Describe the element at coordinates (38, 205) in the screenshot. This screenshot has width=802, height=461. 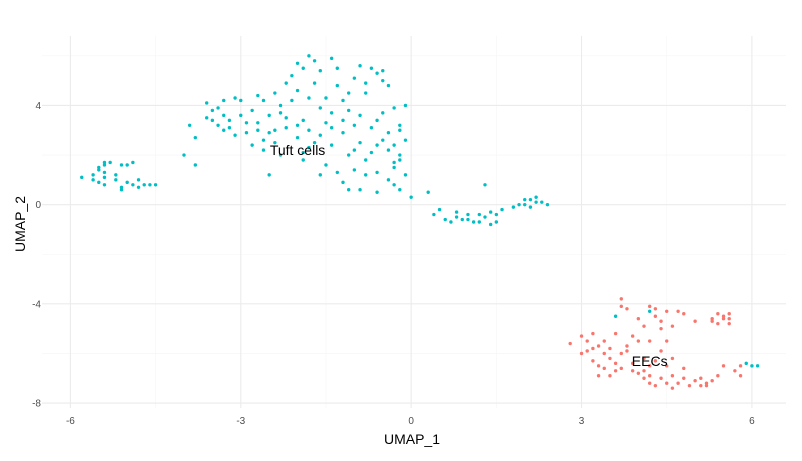
I see `y-tick-label: 0` at that location.